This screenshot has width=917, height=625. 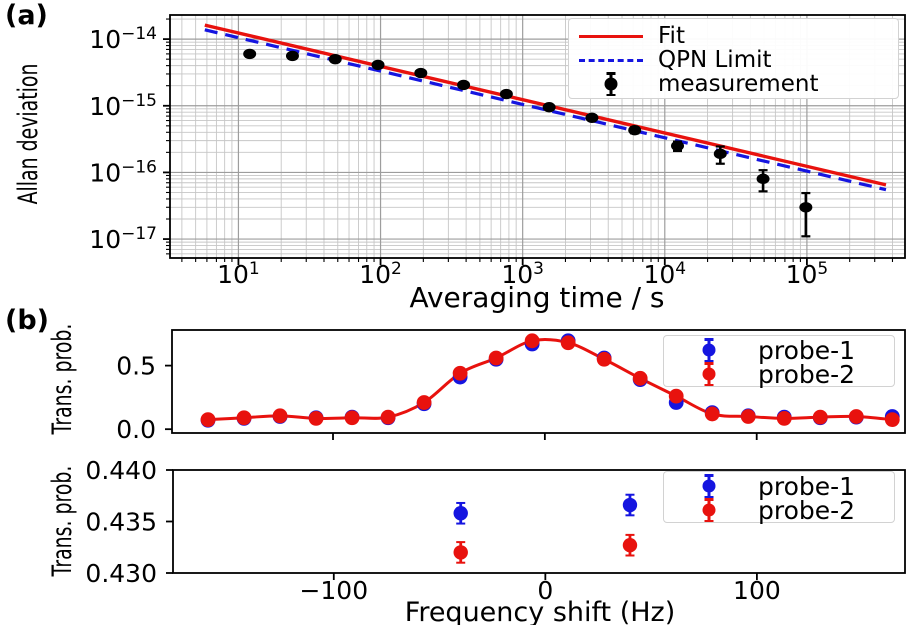 What do you see at coordinates (545, 590) in the screenshot?
I see `svg-text: 0` at bounding box center [545, 590].